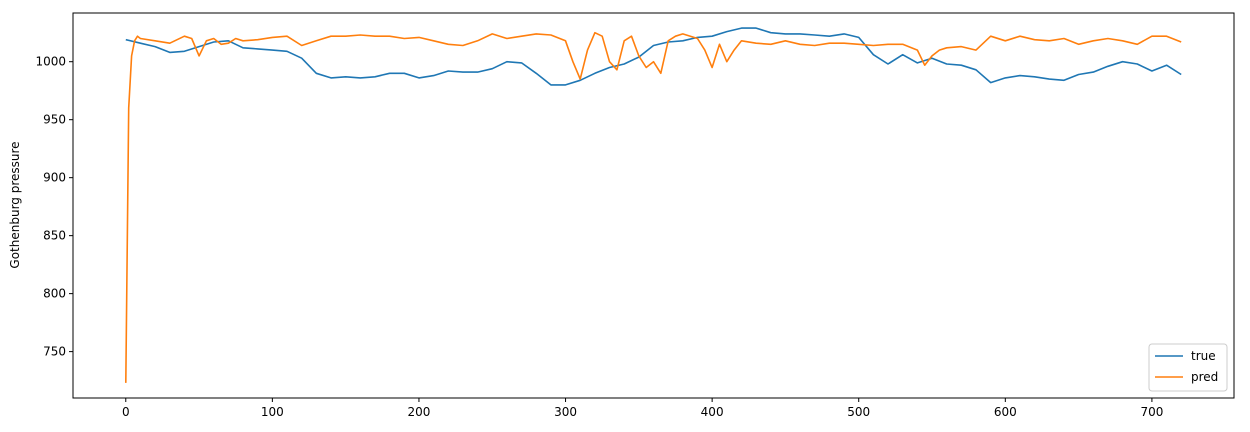  Describe the element at coordinates (126, 412) in the screenshot. I see `x-tick-label: 0` at that location.